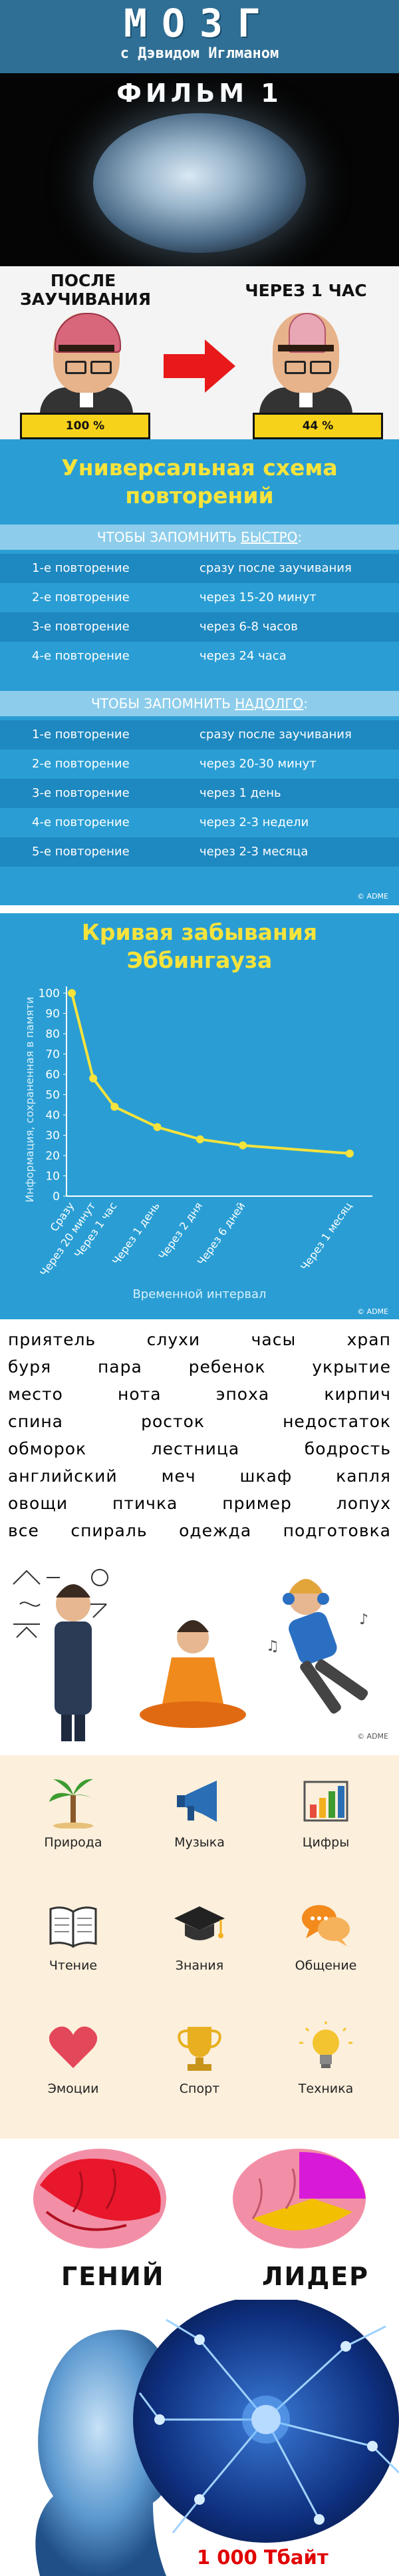 The height and width of the screenshot is (2576, 399). I want to click on repetition-number: 5-е повторение, so click(81, 852).